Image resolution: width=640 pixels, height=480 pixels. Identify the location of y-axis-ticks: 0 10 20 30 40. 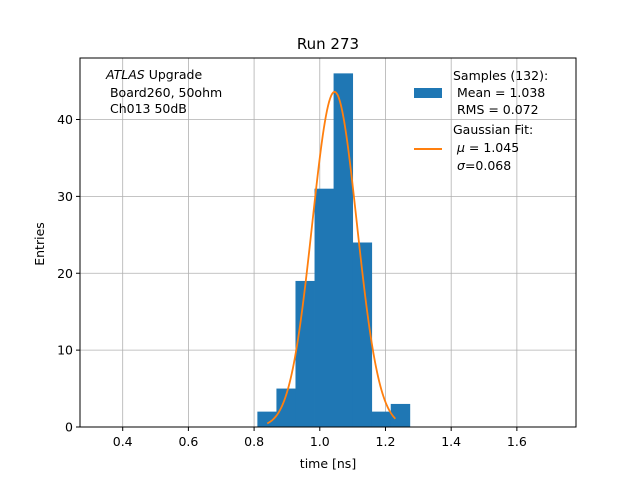
(68, 273).